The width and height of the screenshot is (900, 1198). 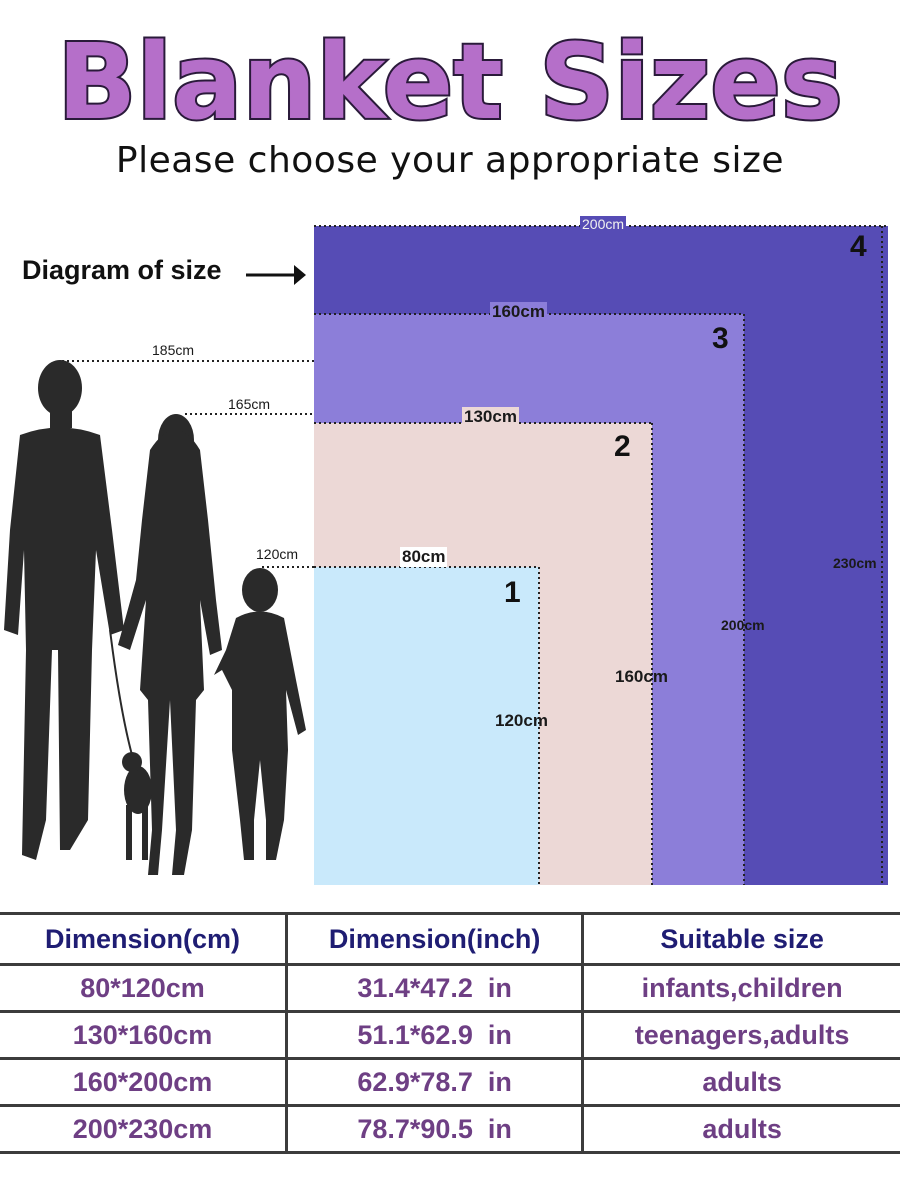 I want to click on header-suitable-size: Suitable size, so click(x=742, y=938).